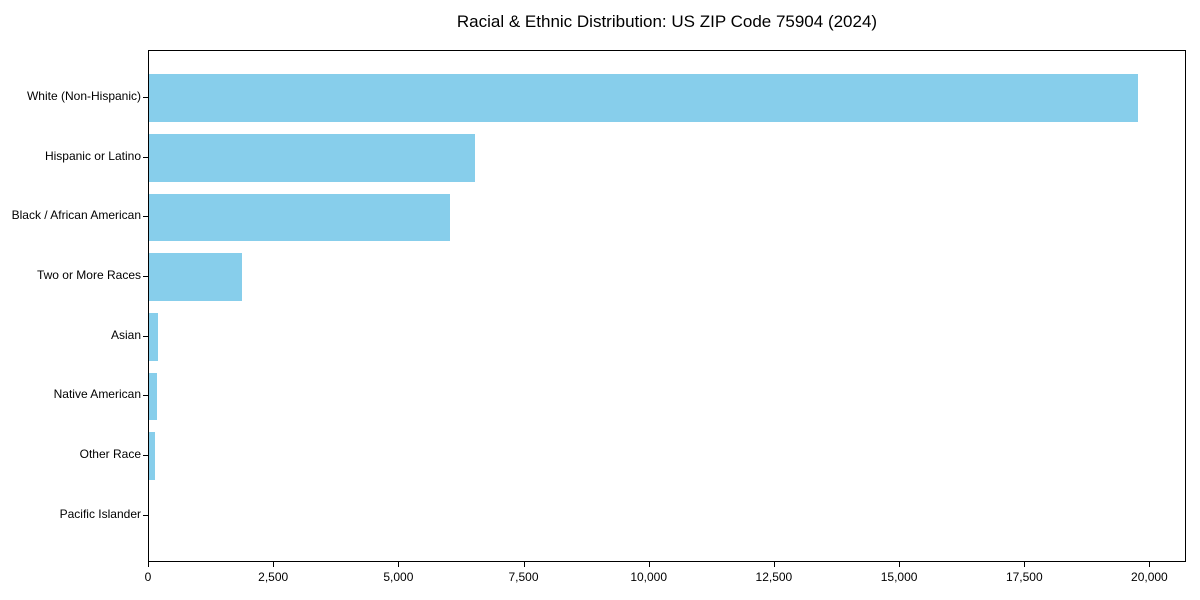 This screenshot has width=1200, height=600. What do you see at coordinates (299, 217) in the screenshot?
I see `bar-black-african-american` at bounding box center [299, 217].